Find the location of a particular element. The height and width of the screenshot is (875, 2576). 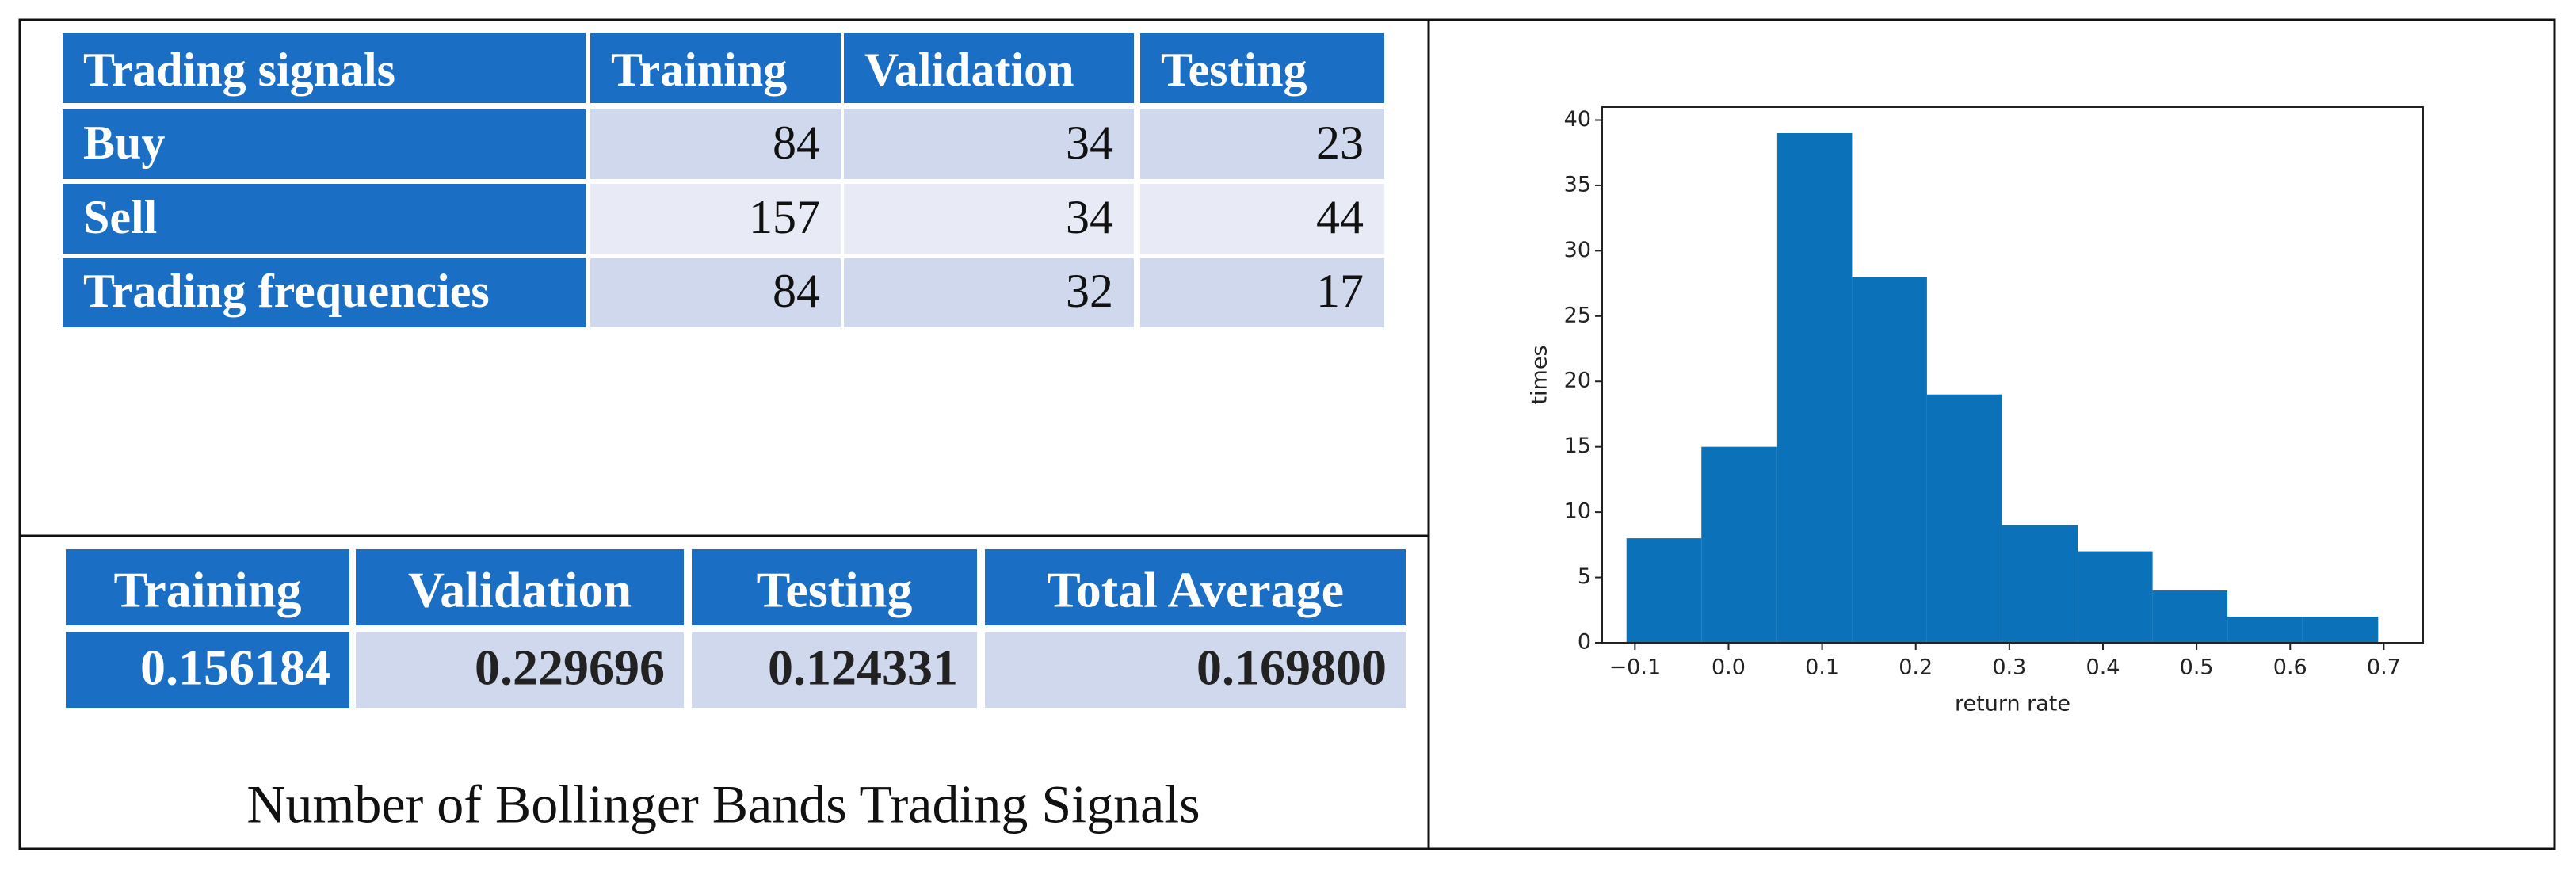

x-tick-label: 0.2 is located at coordinates (1916, 668).